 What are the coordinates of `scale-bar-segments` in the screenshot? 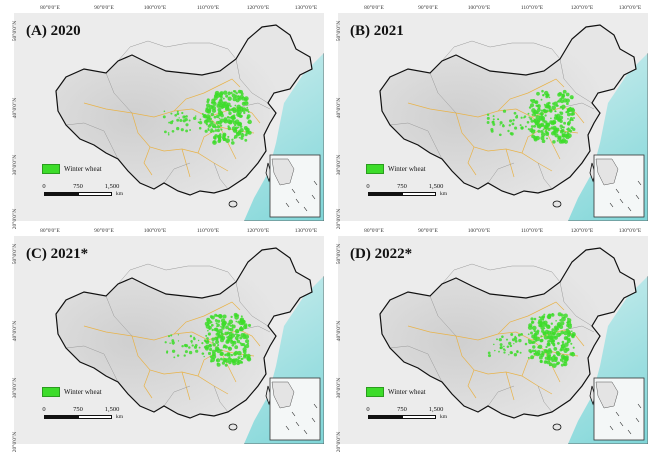 It's located at (78, 417).